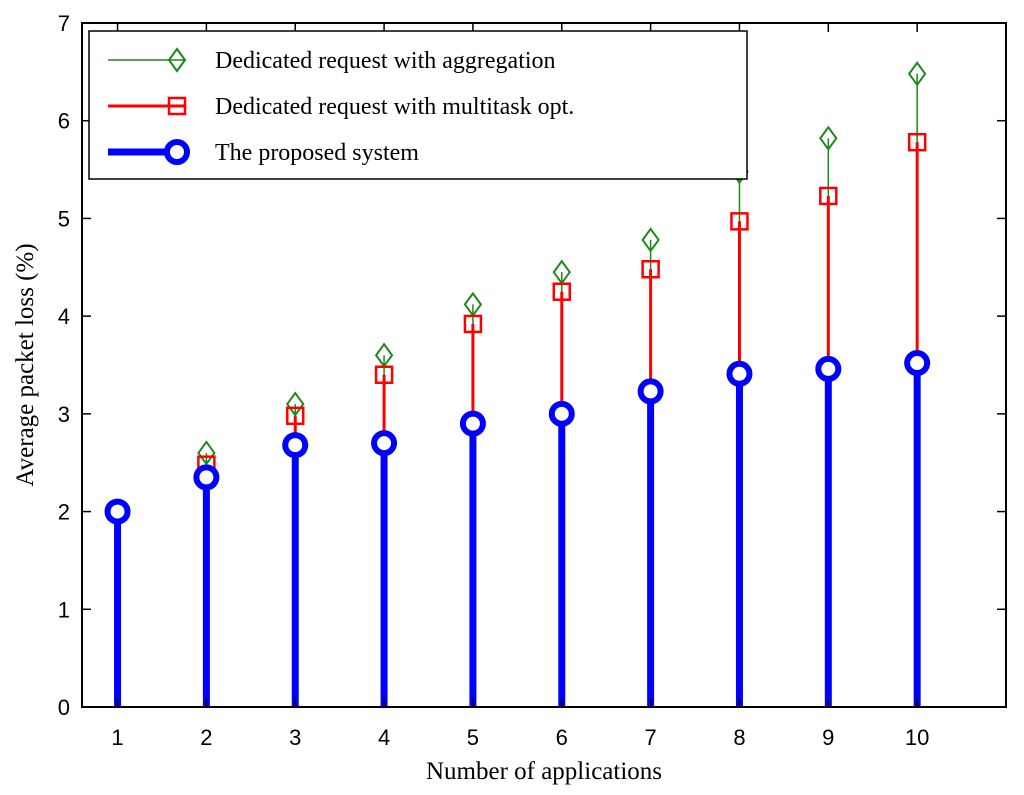 The height and width of the screenshot is (795, 1024). Describe the element at coordinates (64, 316) in the screenshot. I see `y-tick-label: 4` at that location.